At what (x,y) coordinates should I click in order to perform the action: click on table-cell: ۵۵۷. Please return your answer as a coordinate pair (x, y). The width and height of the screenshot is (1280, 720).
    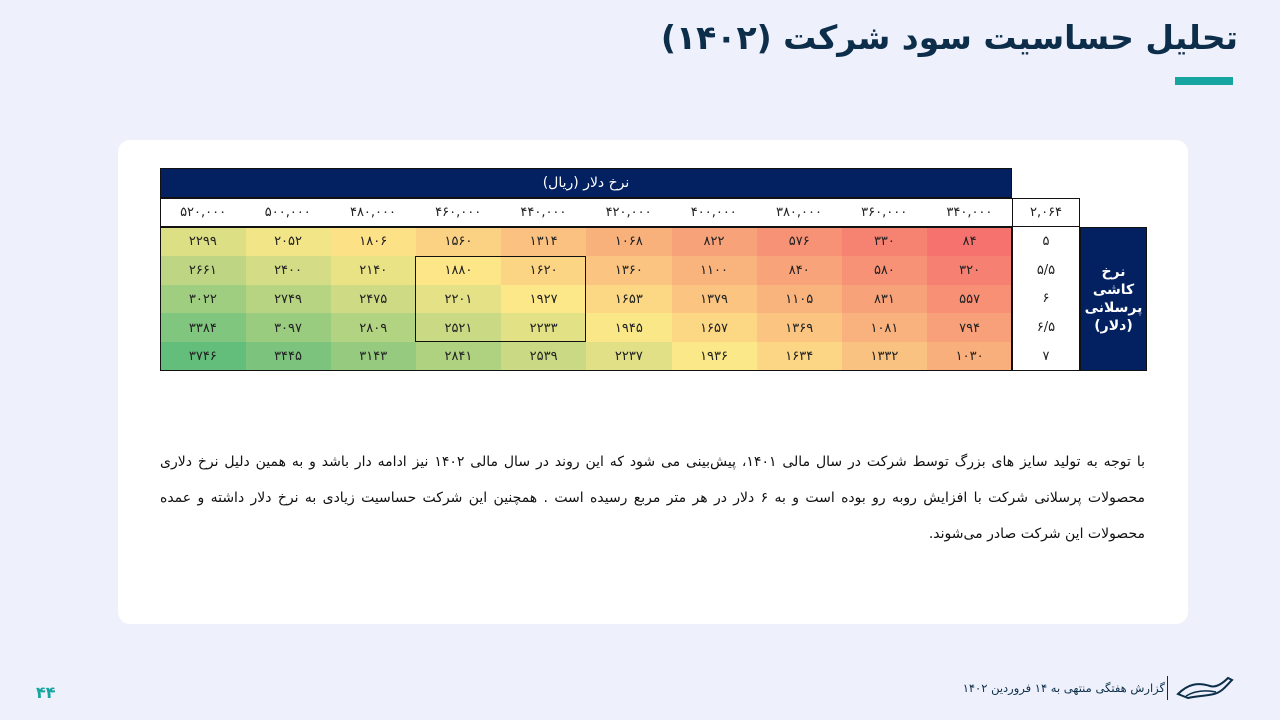
    Looking at the image, I should click on (969, 299).